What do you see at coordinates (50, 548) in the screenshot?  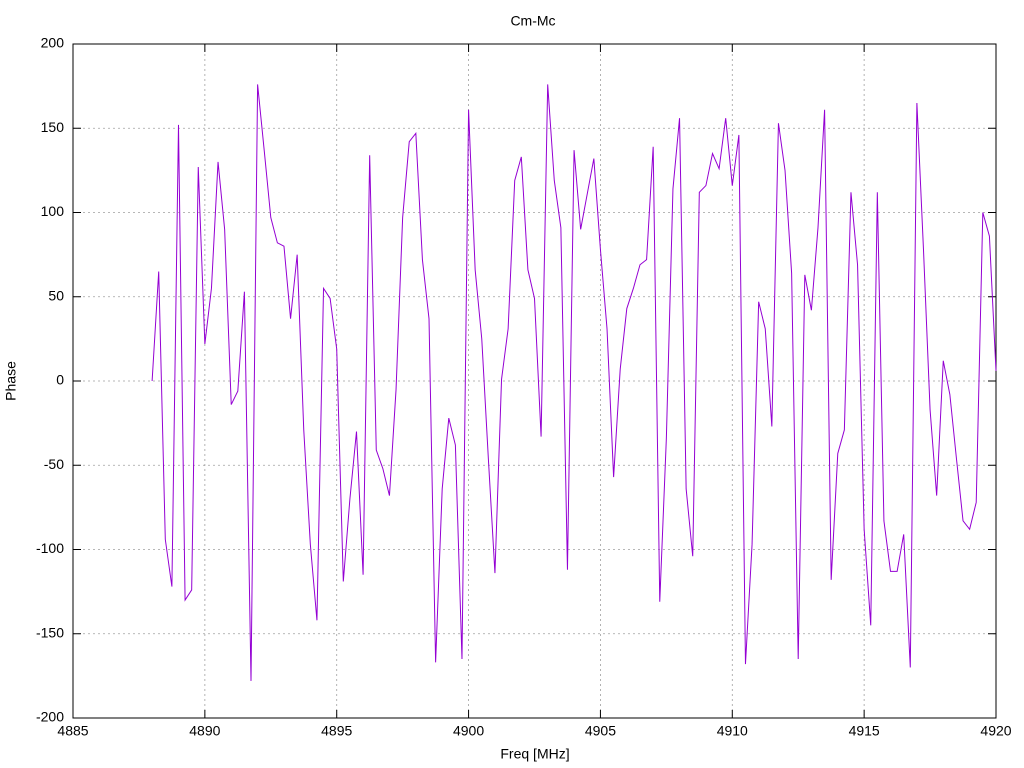 I see `y-tick-label: -100` at bounding box center [50, 548].